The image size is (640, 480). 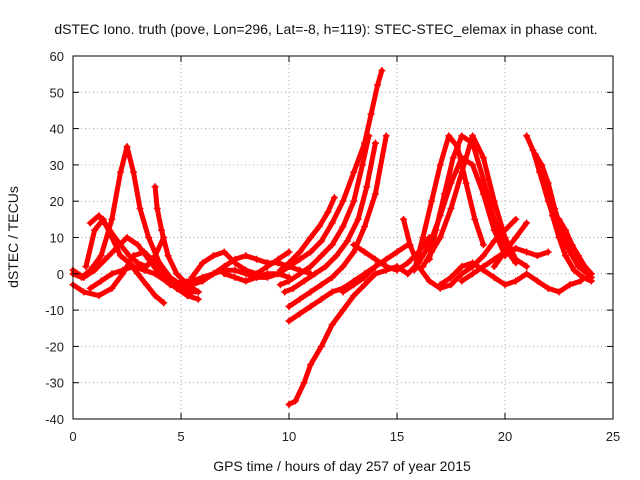 What do you see at coordinates (57, 129) in the screenshot?
I see `y-tick-label: 40` at bounding box center [57, 129].